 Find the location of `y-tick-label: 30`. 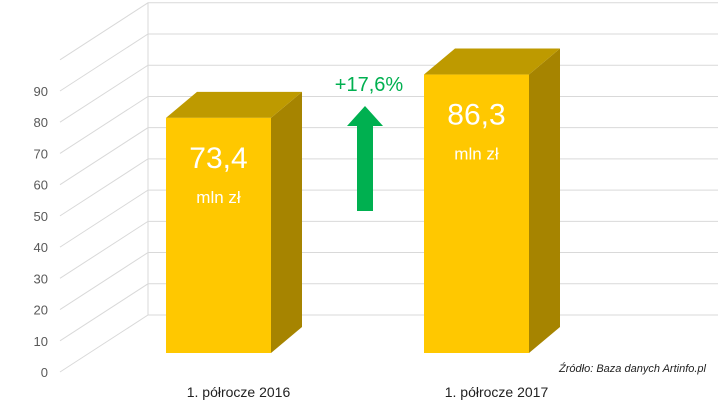

y-tick-label: 30 is located at coordinates (41, 278).